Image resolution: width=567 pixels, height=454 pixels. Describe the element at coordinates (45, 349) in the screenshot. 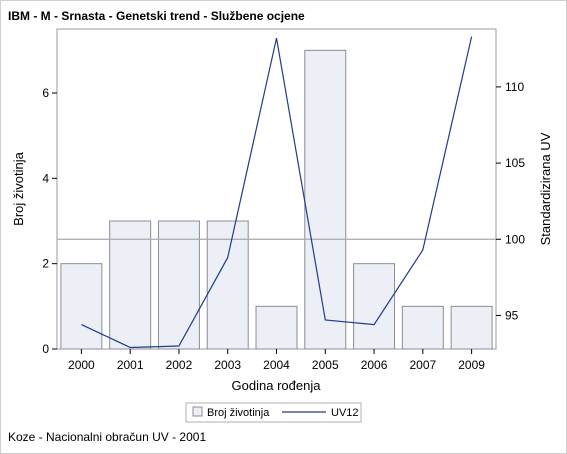

I see `y-left-tick-label: 0` at that location.